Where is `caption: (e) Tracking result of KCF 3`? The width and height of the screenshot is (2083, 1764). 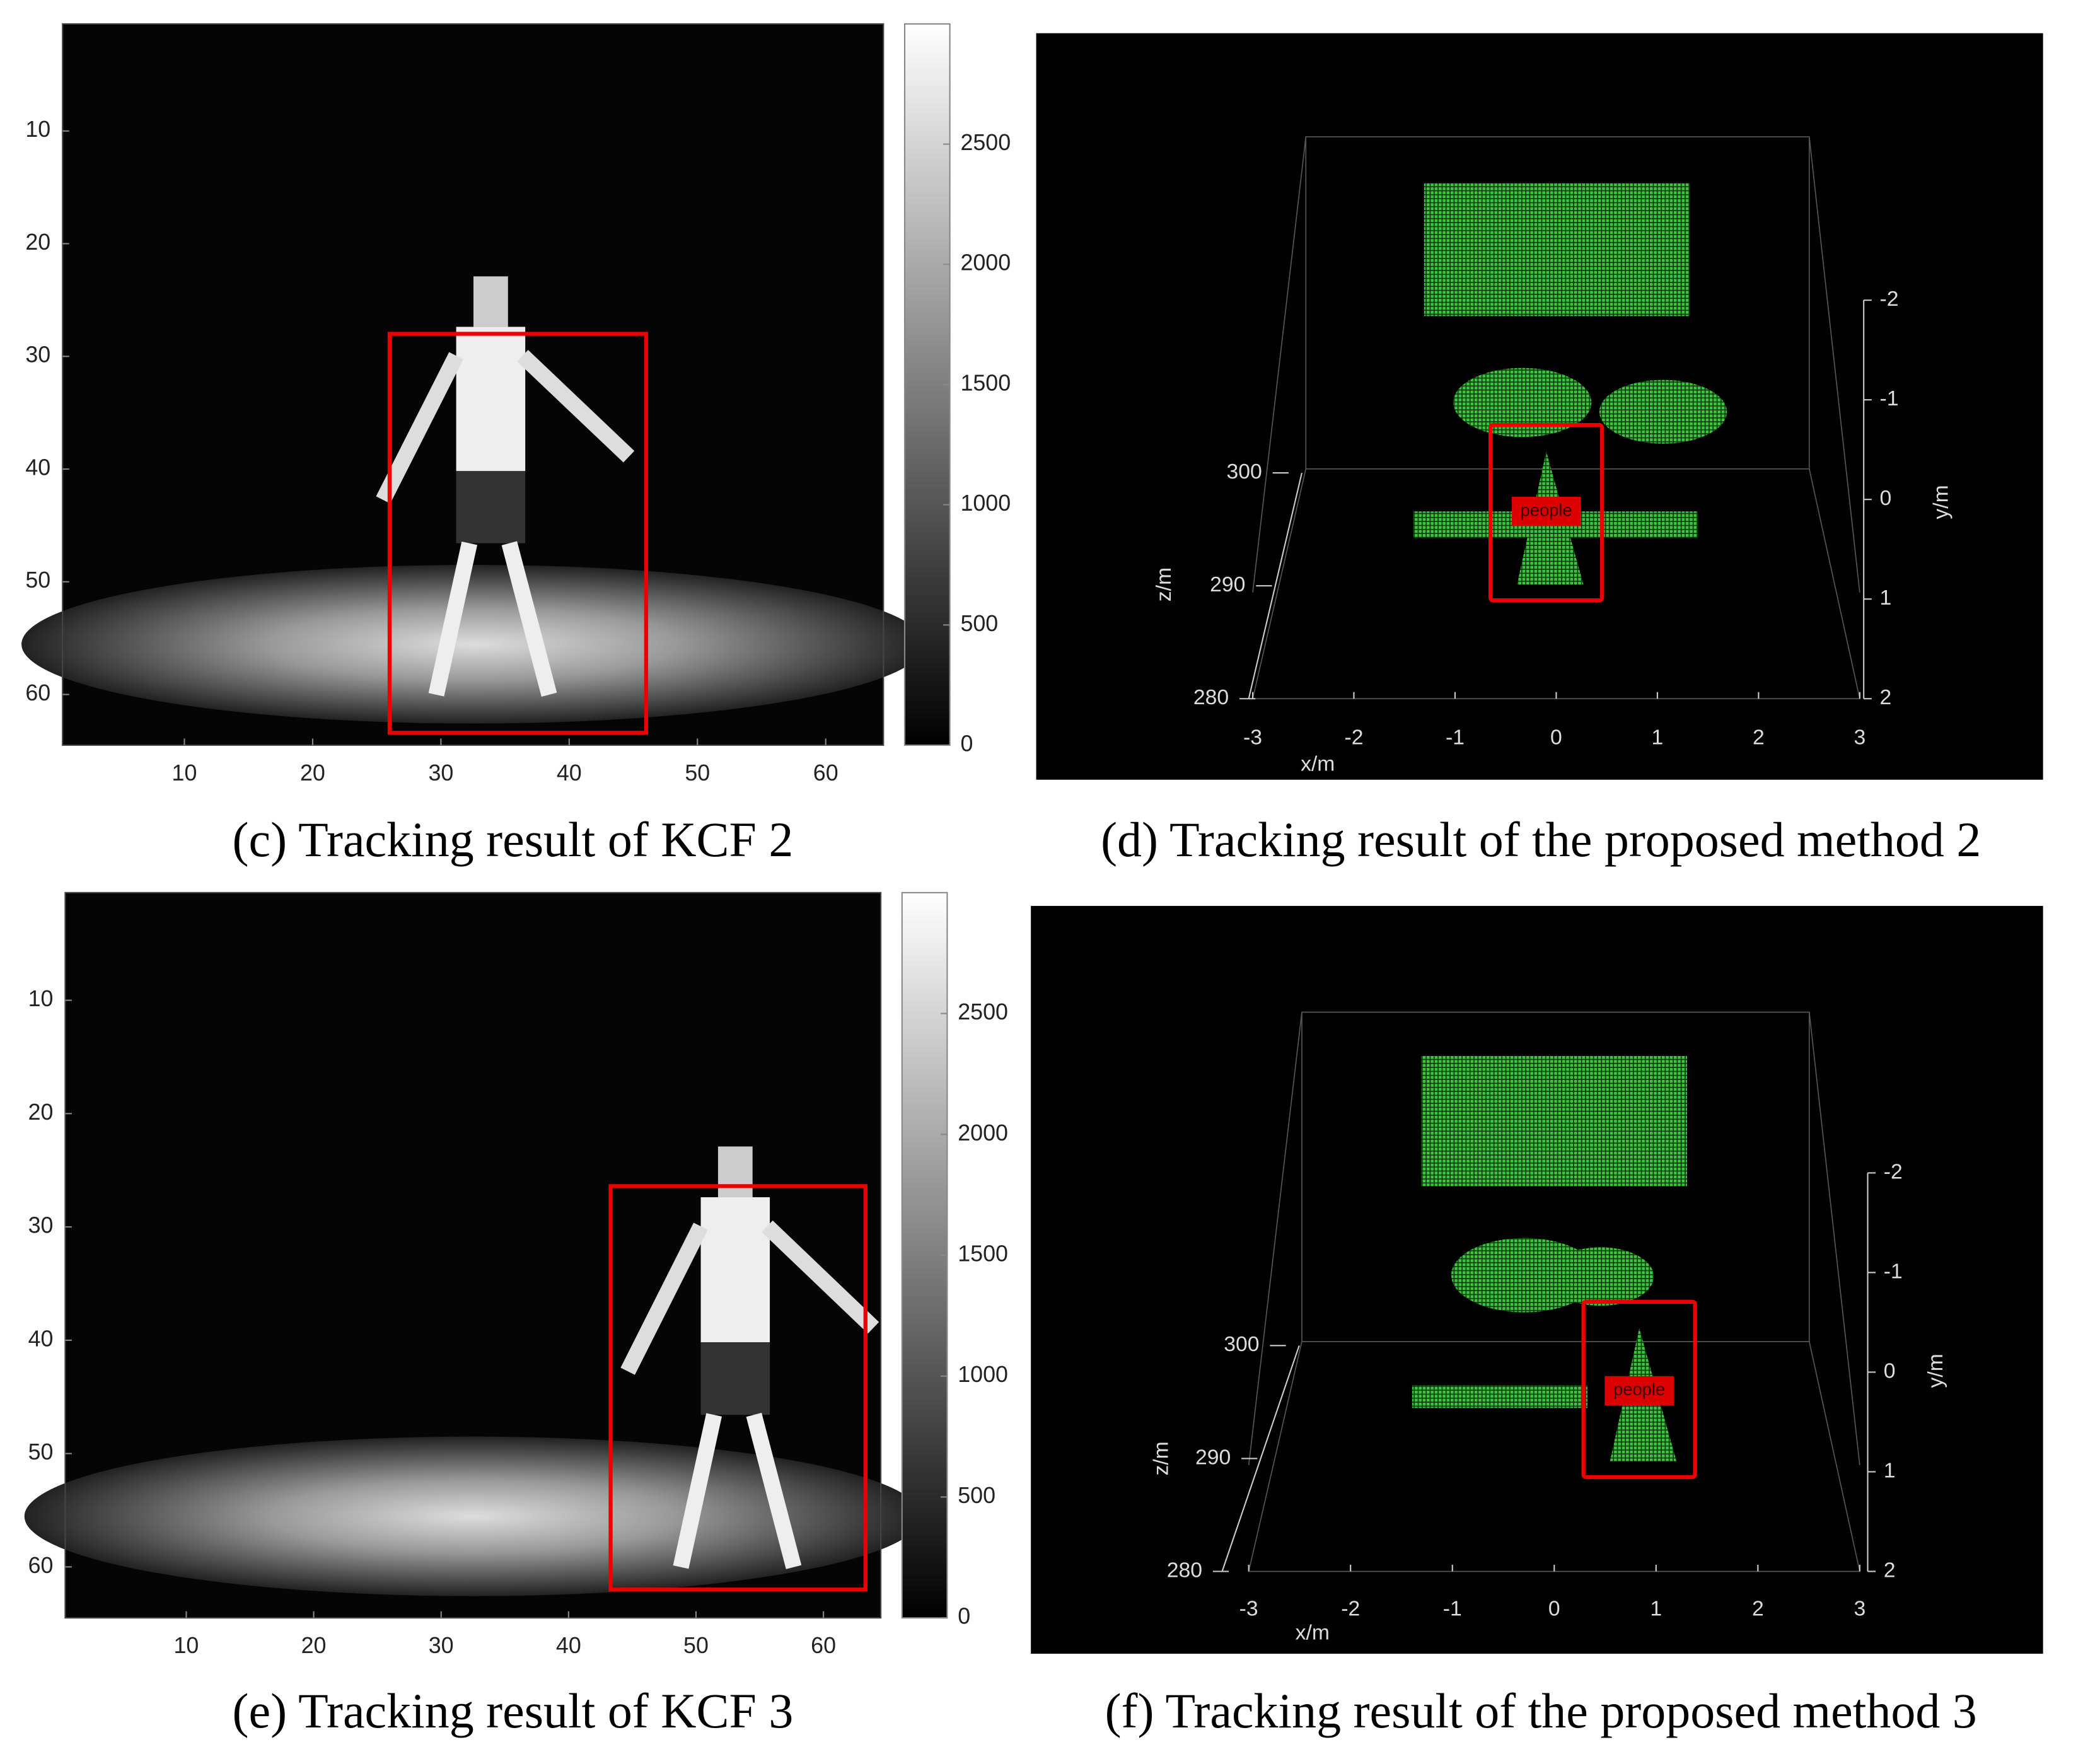
caption: (e) Tracking result of KCF 3 is located at coordinates (513, 1711).